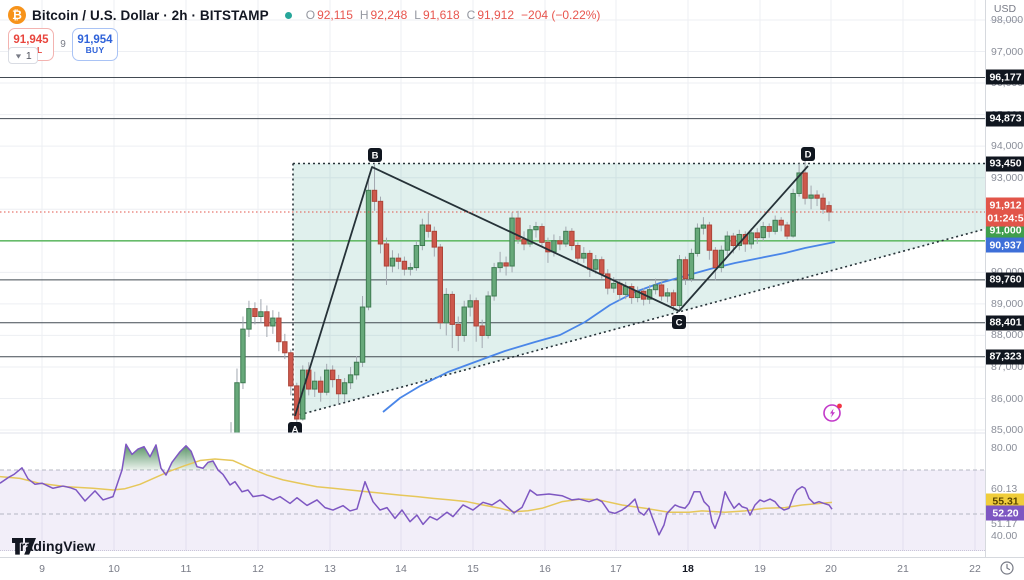  What do you see at coordinates (1005, 212) in the screenshot?
I see `current-price-badge: 91,912 01:24:5` at bounding box center [1005, 212].